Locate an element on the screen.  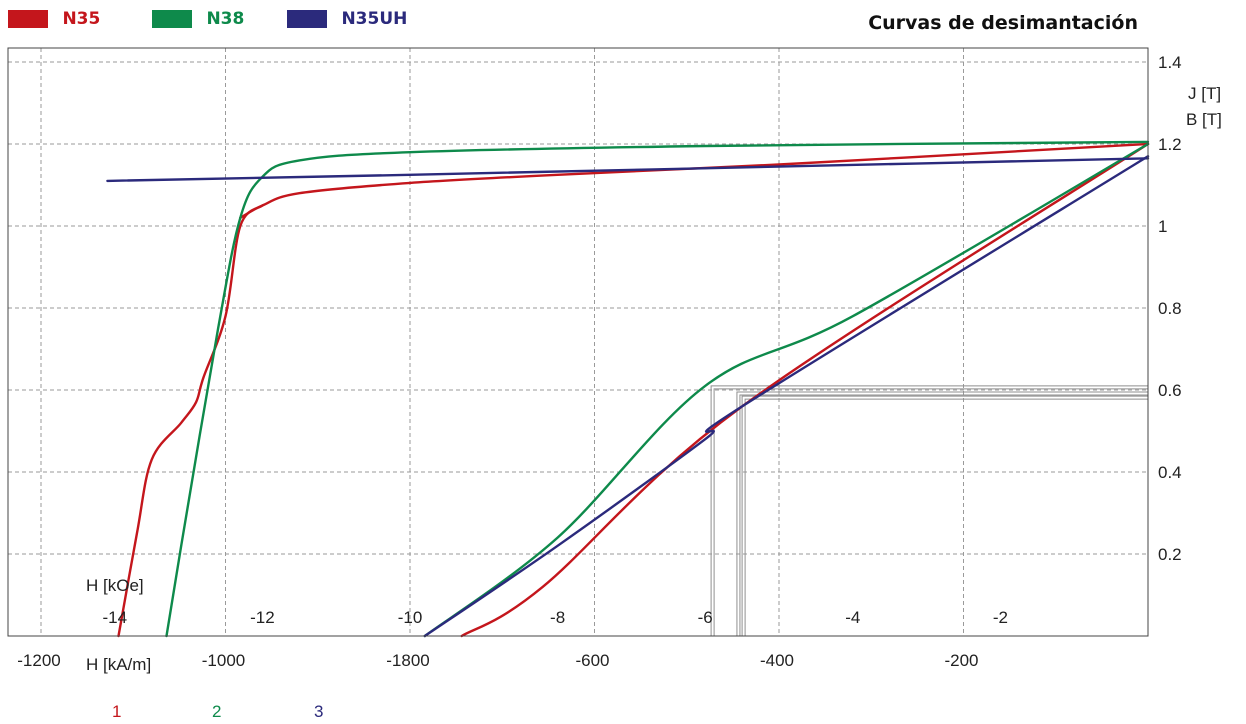
legend-item-n35uh: N35UH is located at coordinates (347, 19).